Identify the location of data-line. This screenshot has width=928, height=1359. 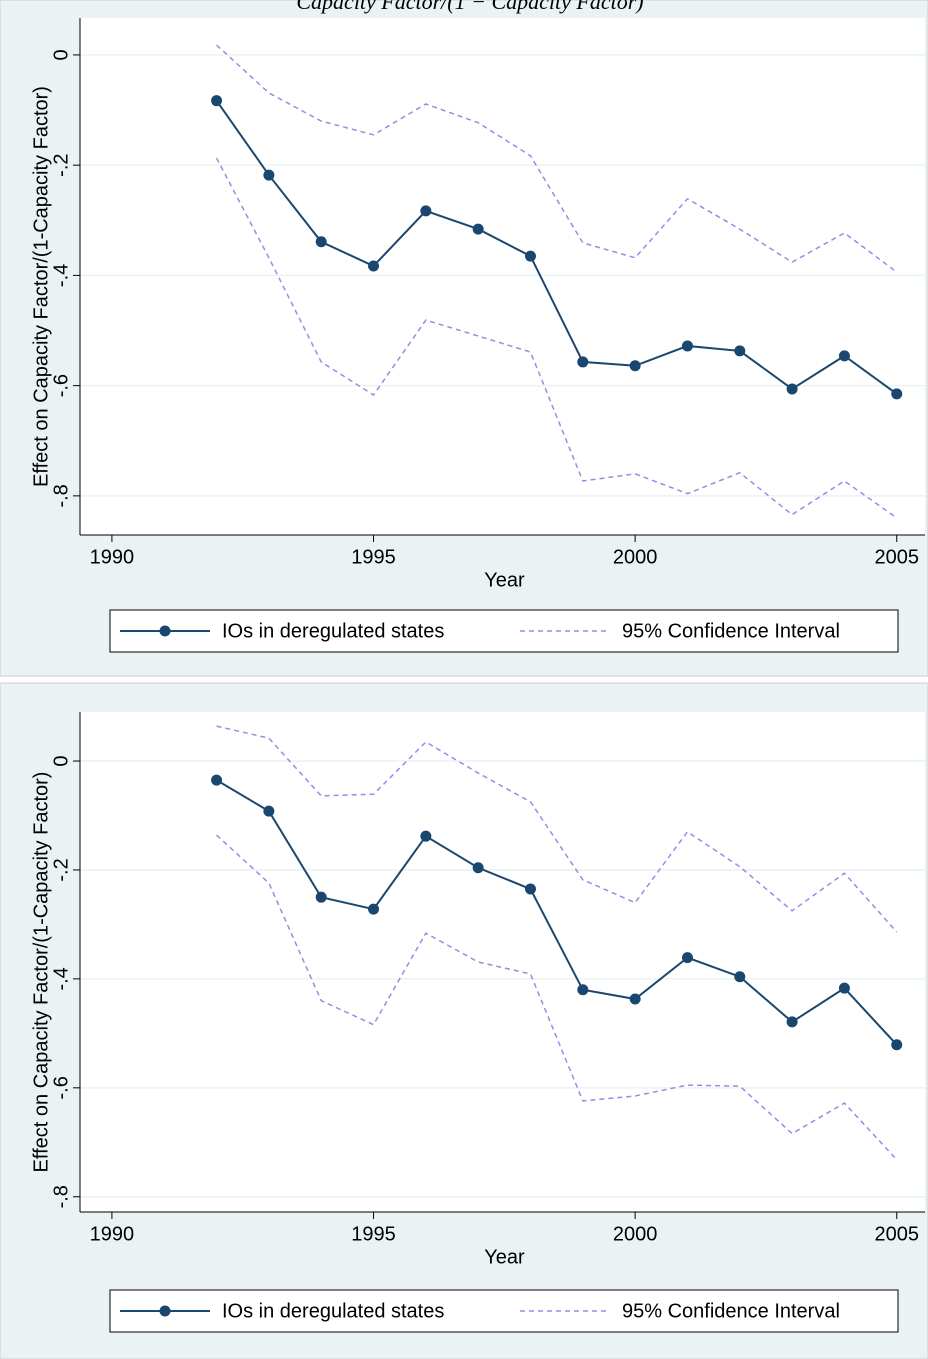
(557, 912).